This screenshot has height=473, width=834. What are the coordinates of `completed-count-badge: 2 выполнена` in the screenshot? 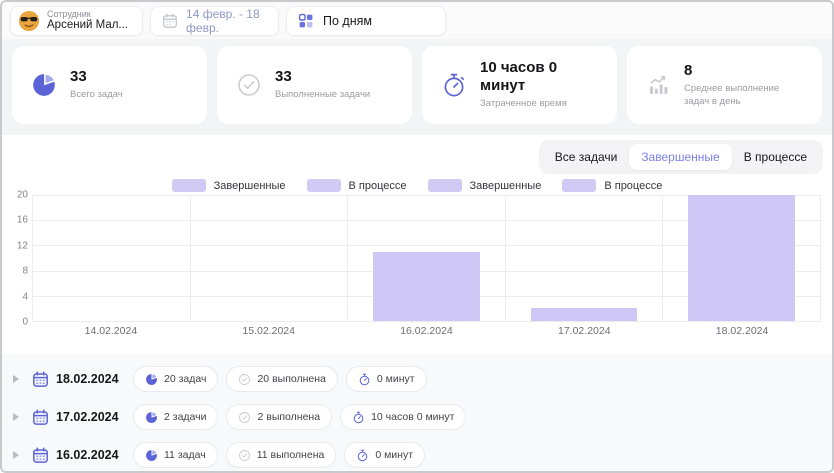 It's located at (279, 417).